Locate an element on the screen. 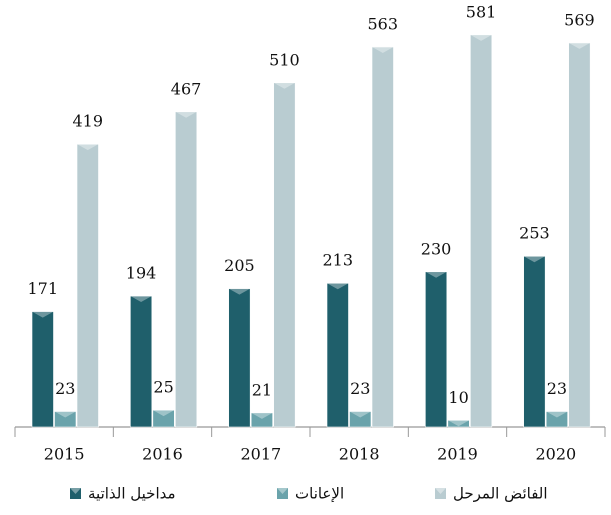  data-label: 213 is located at coordinates (337, 260).